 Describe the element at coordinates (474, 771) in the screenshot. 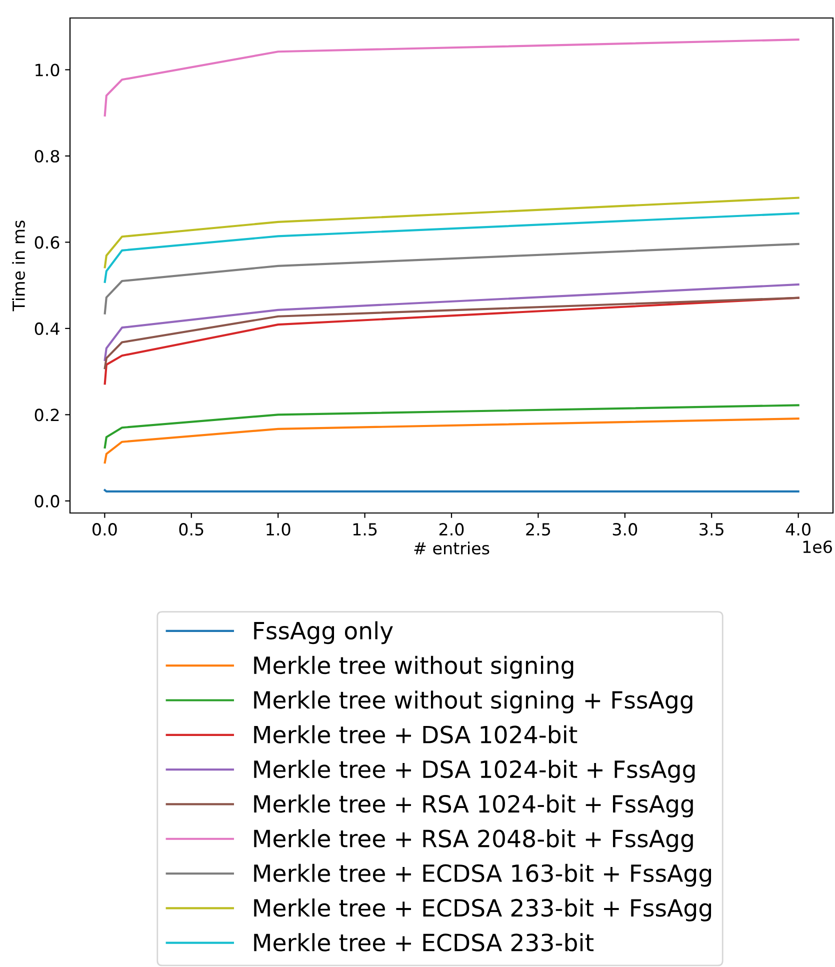

I see `legend-label: Merkle tree + DSA 1024-bit + FssAgg` at that location.